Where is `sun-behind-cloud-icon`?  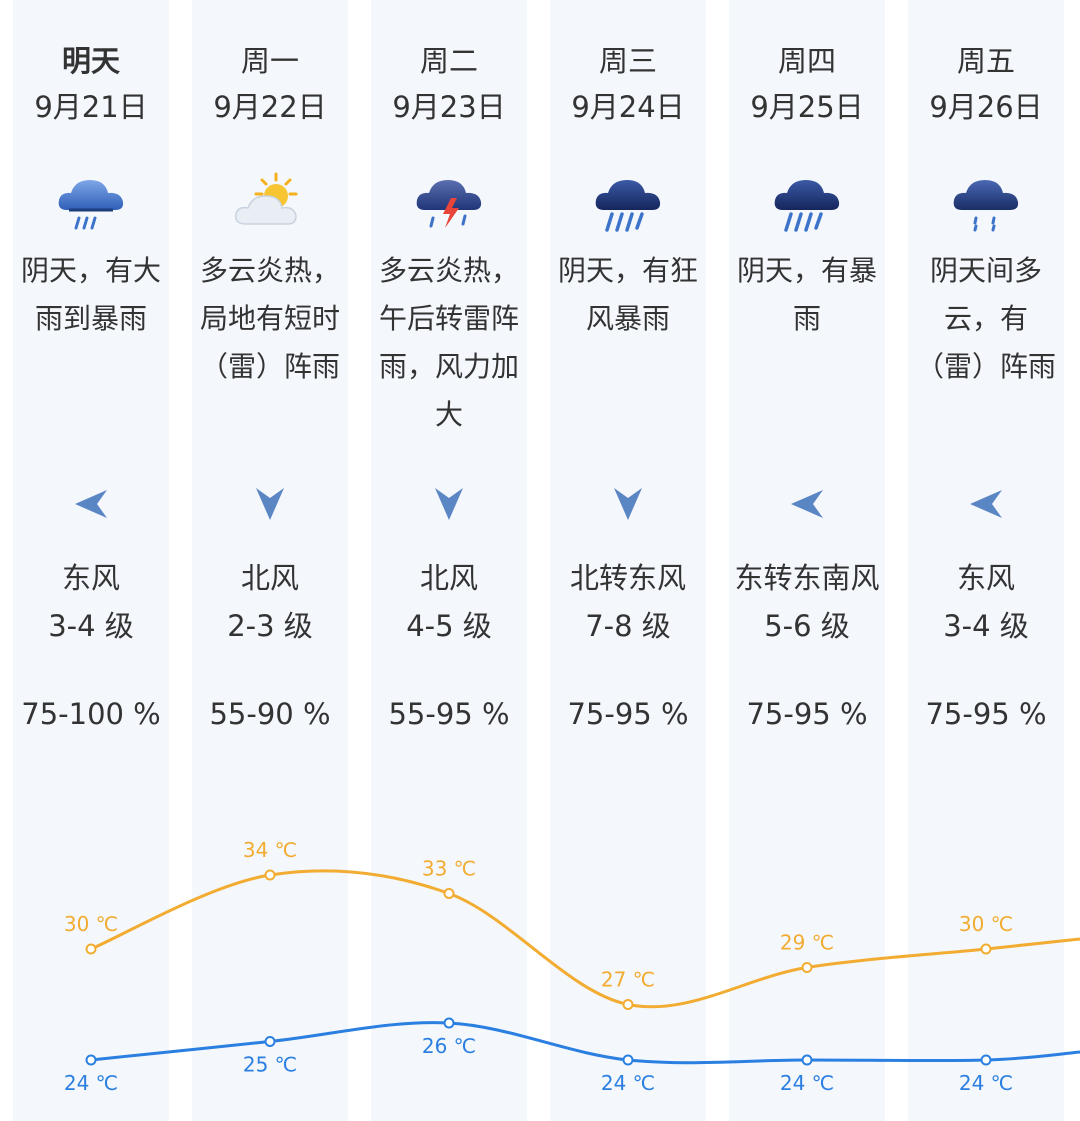 sun-behind-cloud-icon is located at coordinates (266, 198).